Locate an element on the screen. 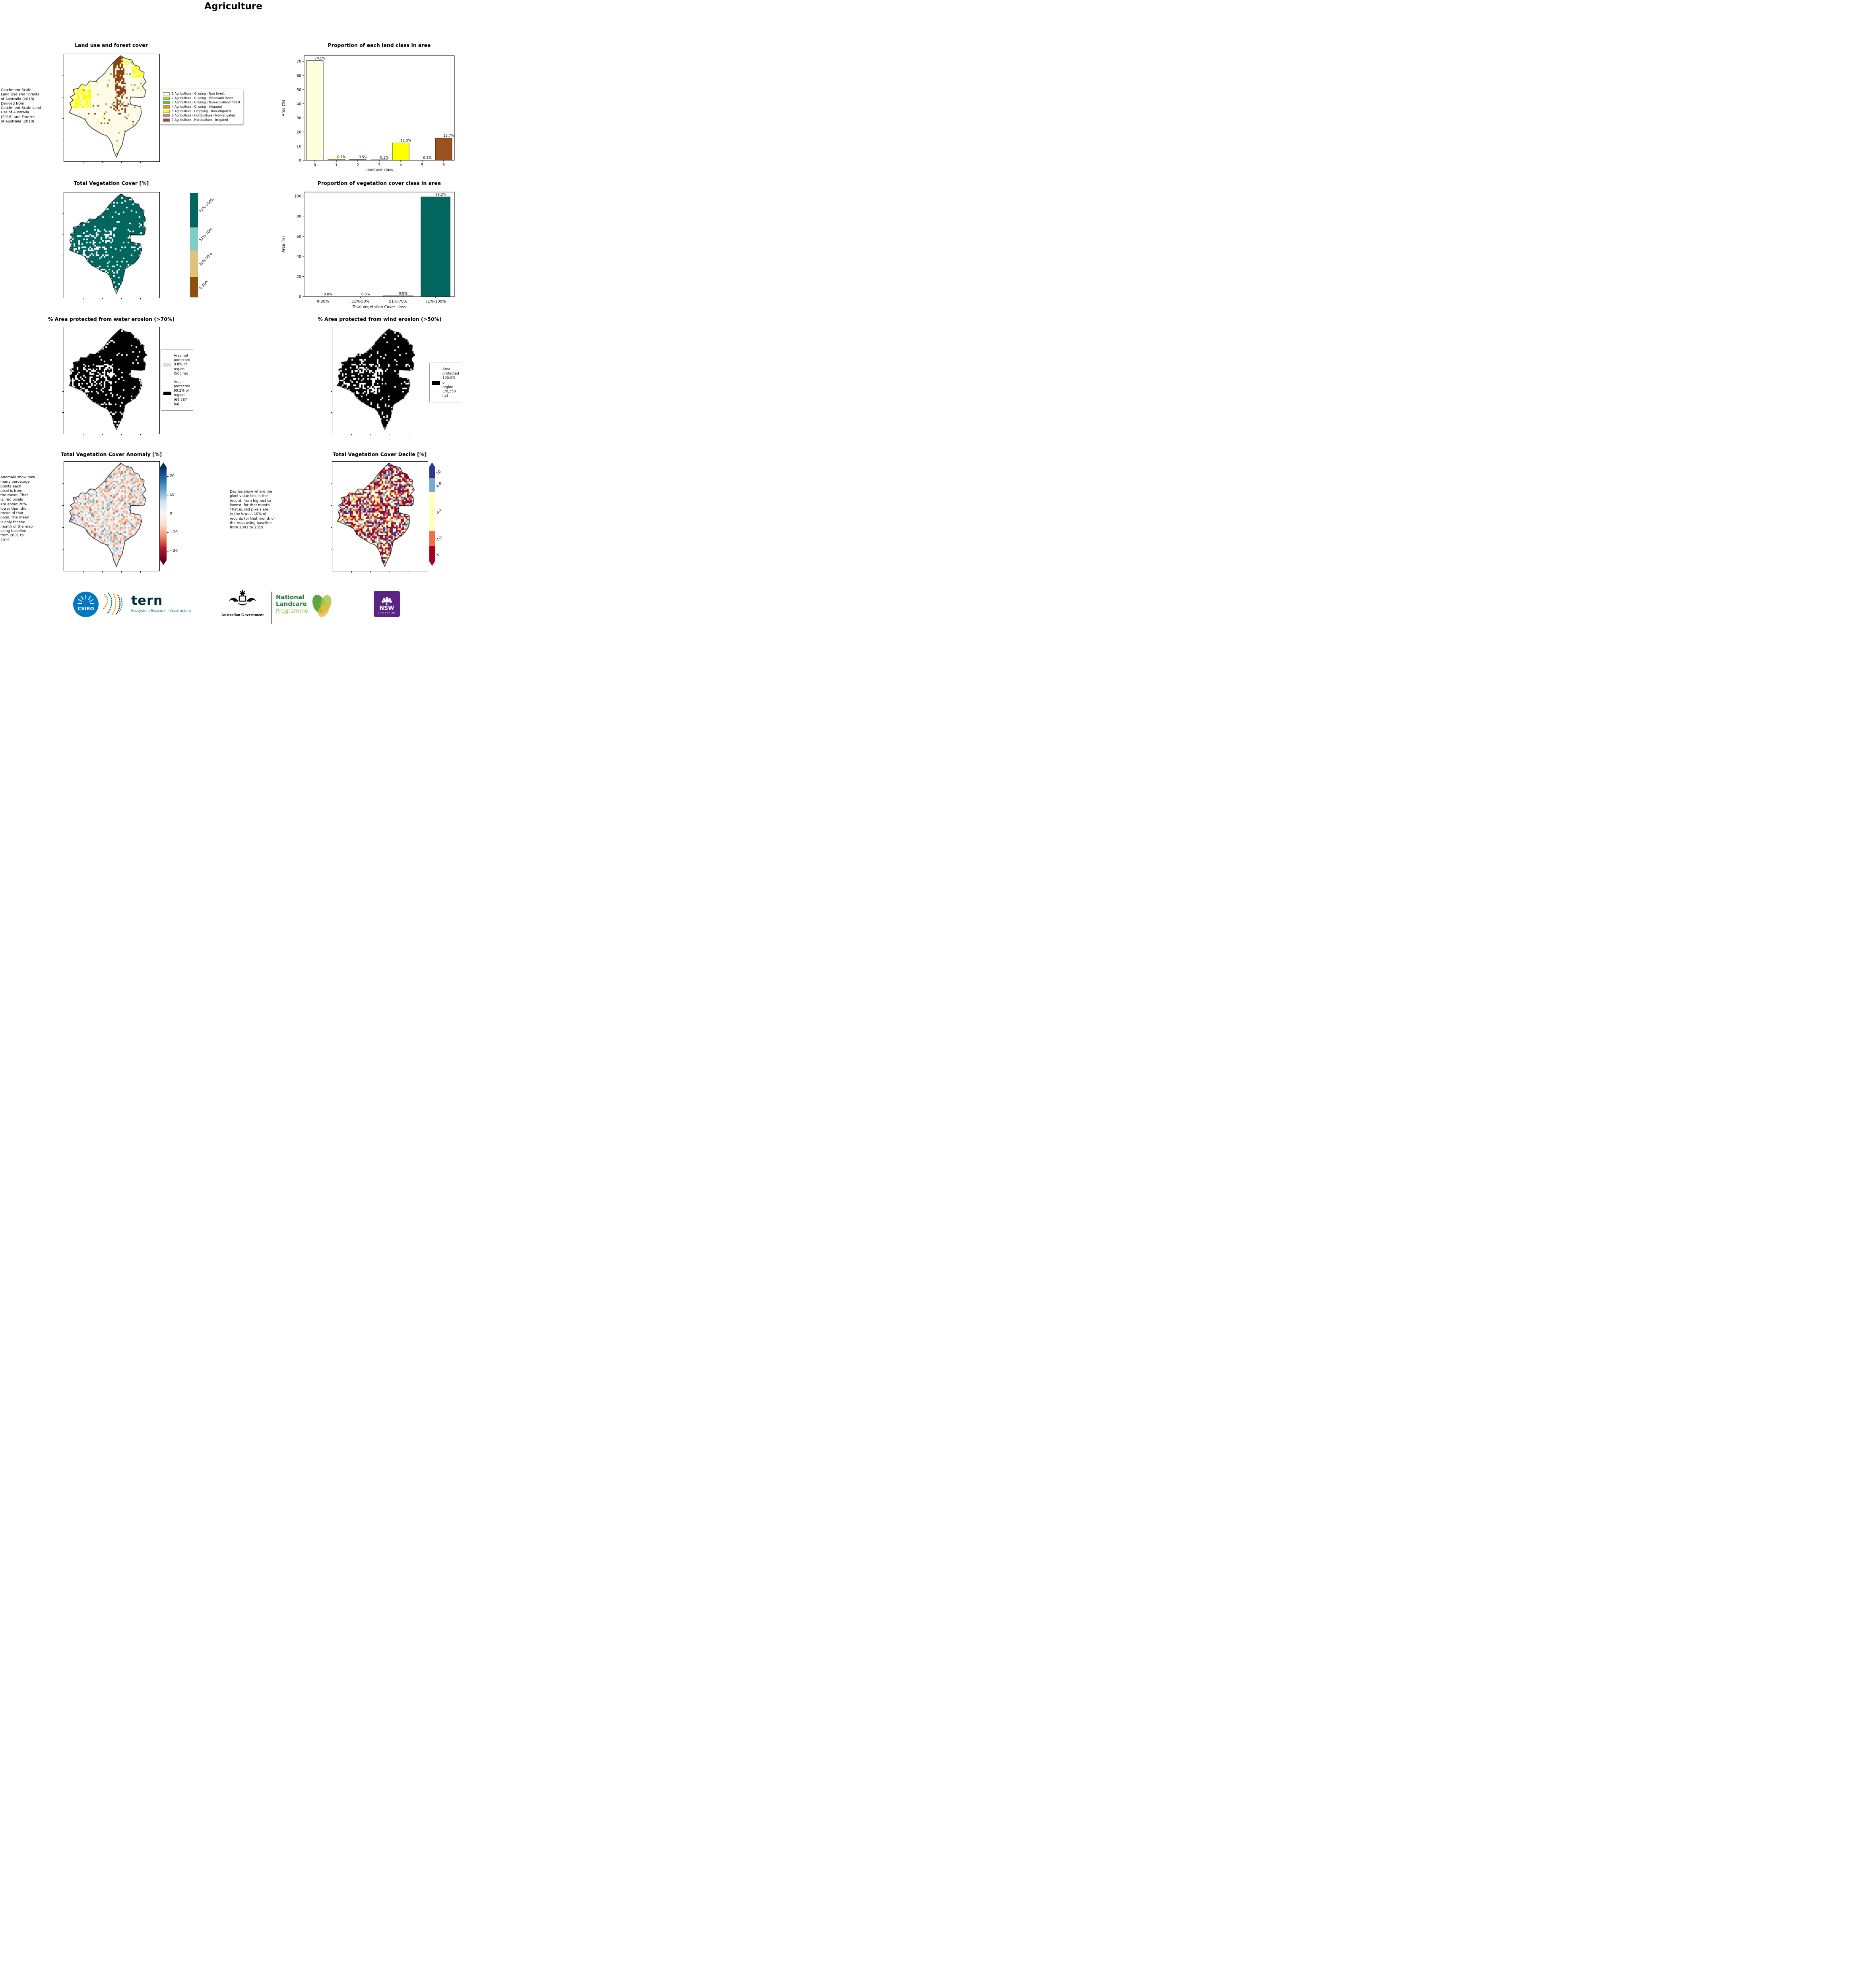 This screenshot has width=1866, height=1988. legend-label: 4 Agriculture - Grazing - Irrigated is located at coordinates (197, 107).